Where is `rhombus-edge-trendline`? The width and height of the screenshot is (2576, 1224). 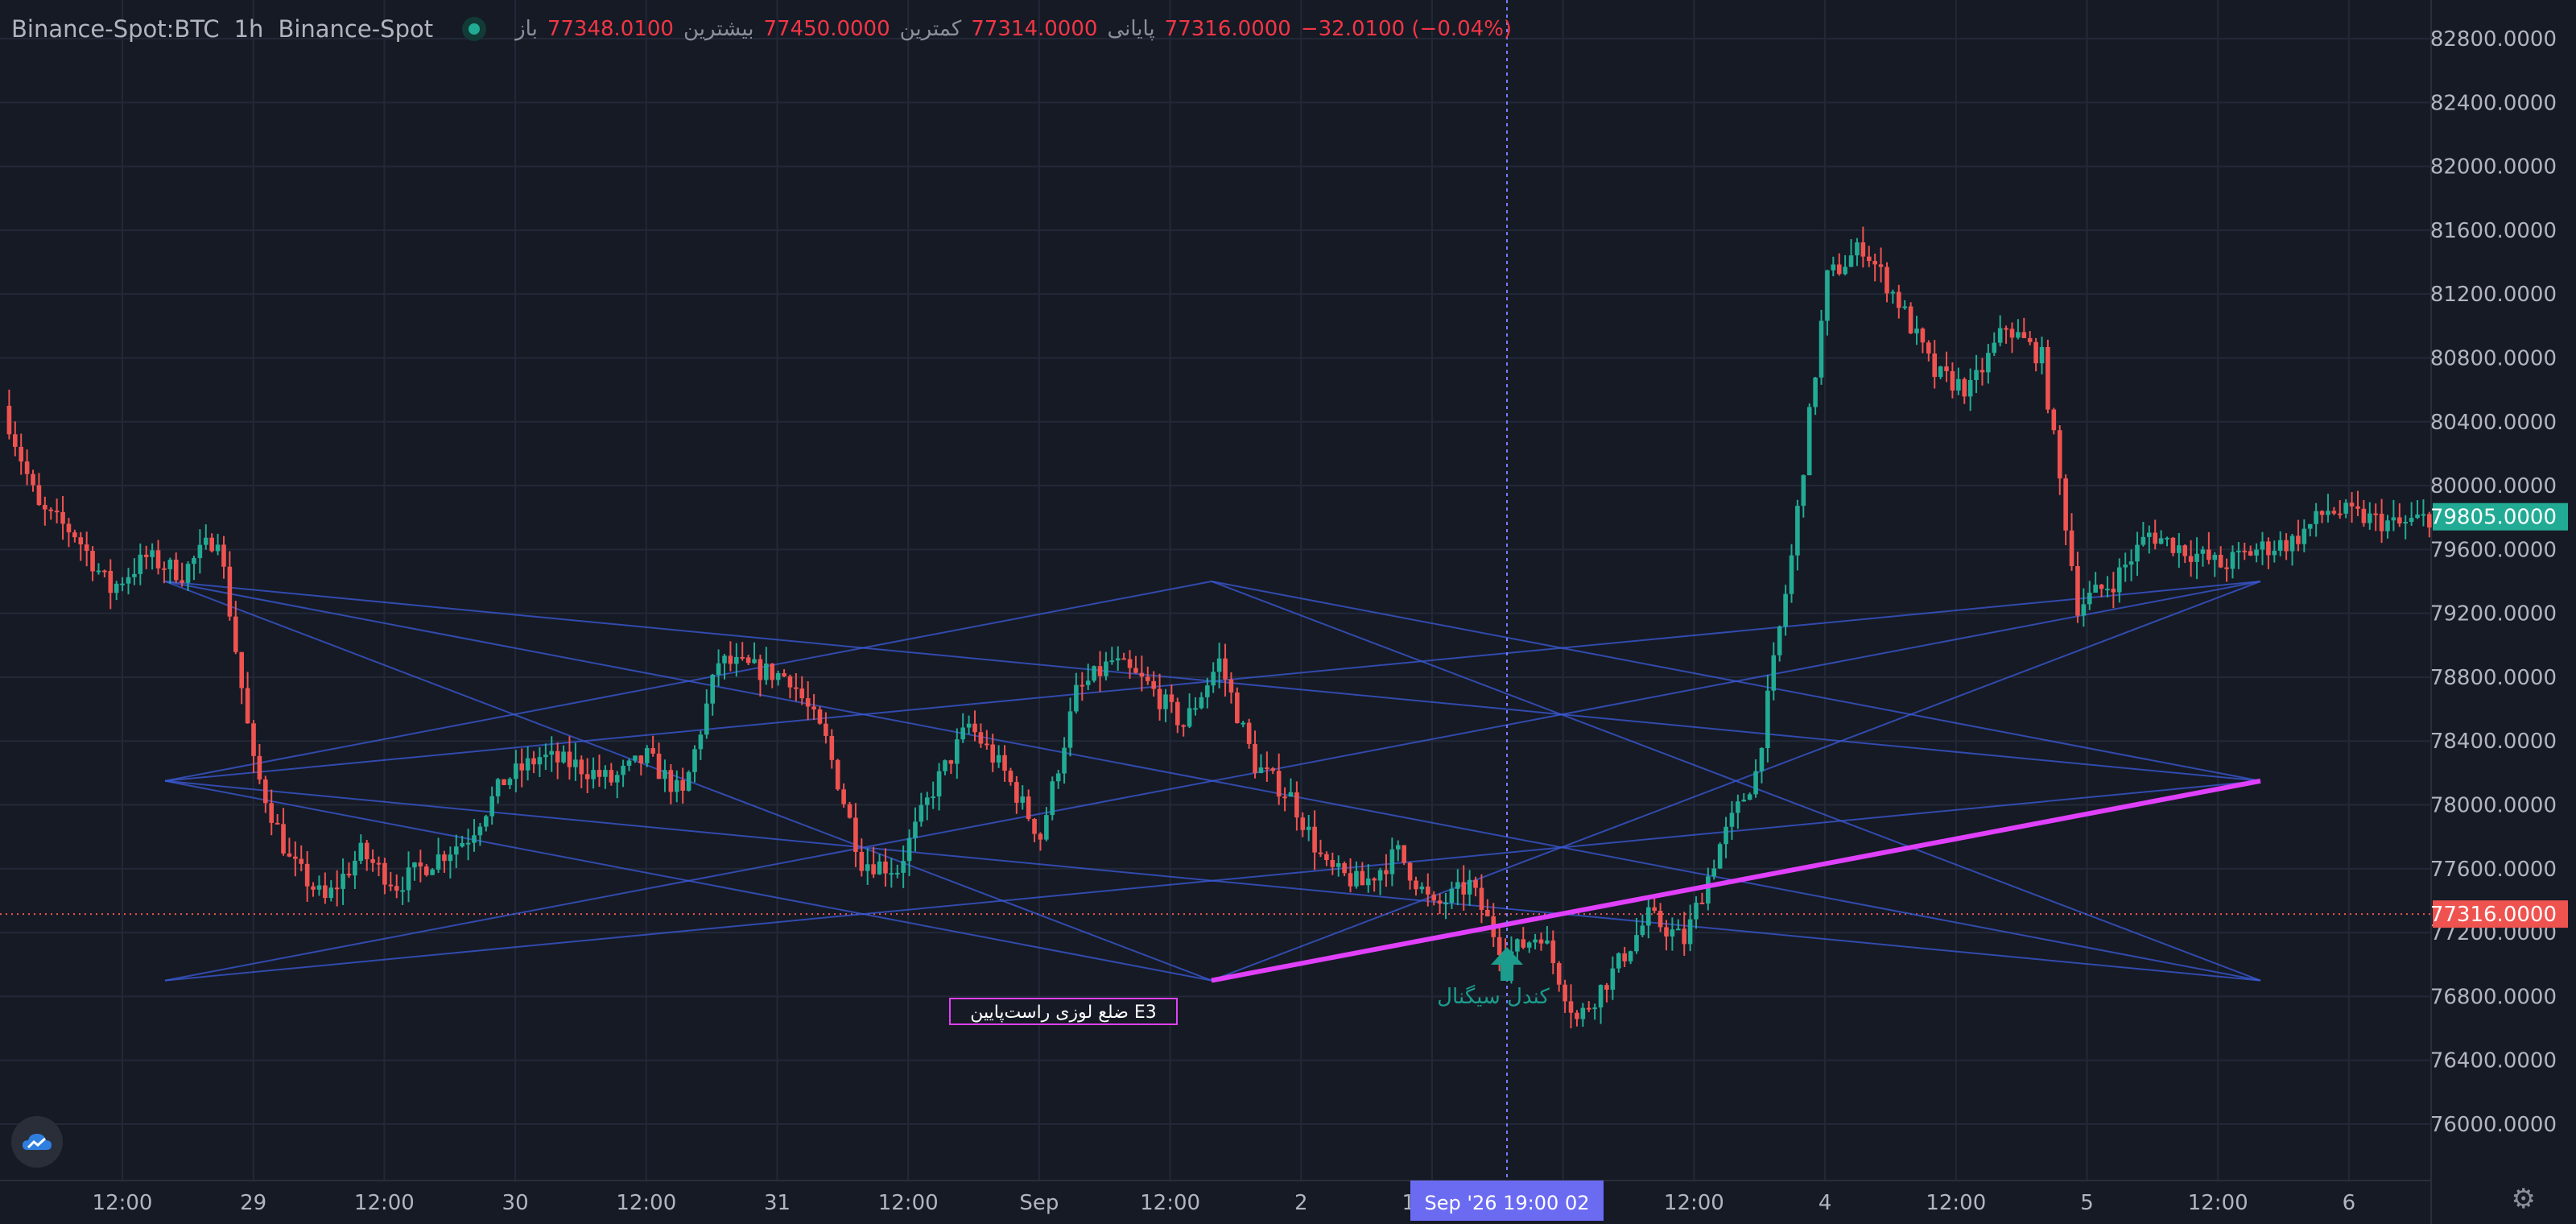 rhombus-edge-trendline is located at coordinates (1736, 880).